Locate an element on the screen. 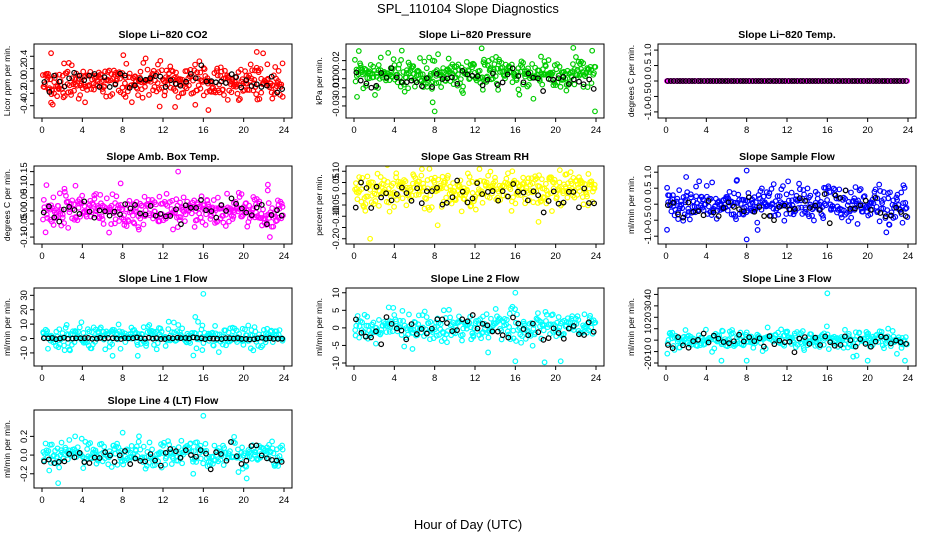  x-tick-label: 0 is located at coordinates (41, 130).